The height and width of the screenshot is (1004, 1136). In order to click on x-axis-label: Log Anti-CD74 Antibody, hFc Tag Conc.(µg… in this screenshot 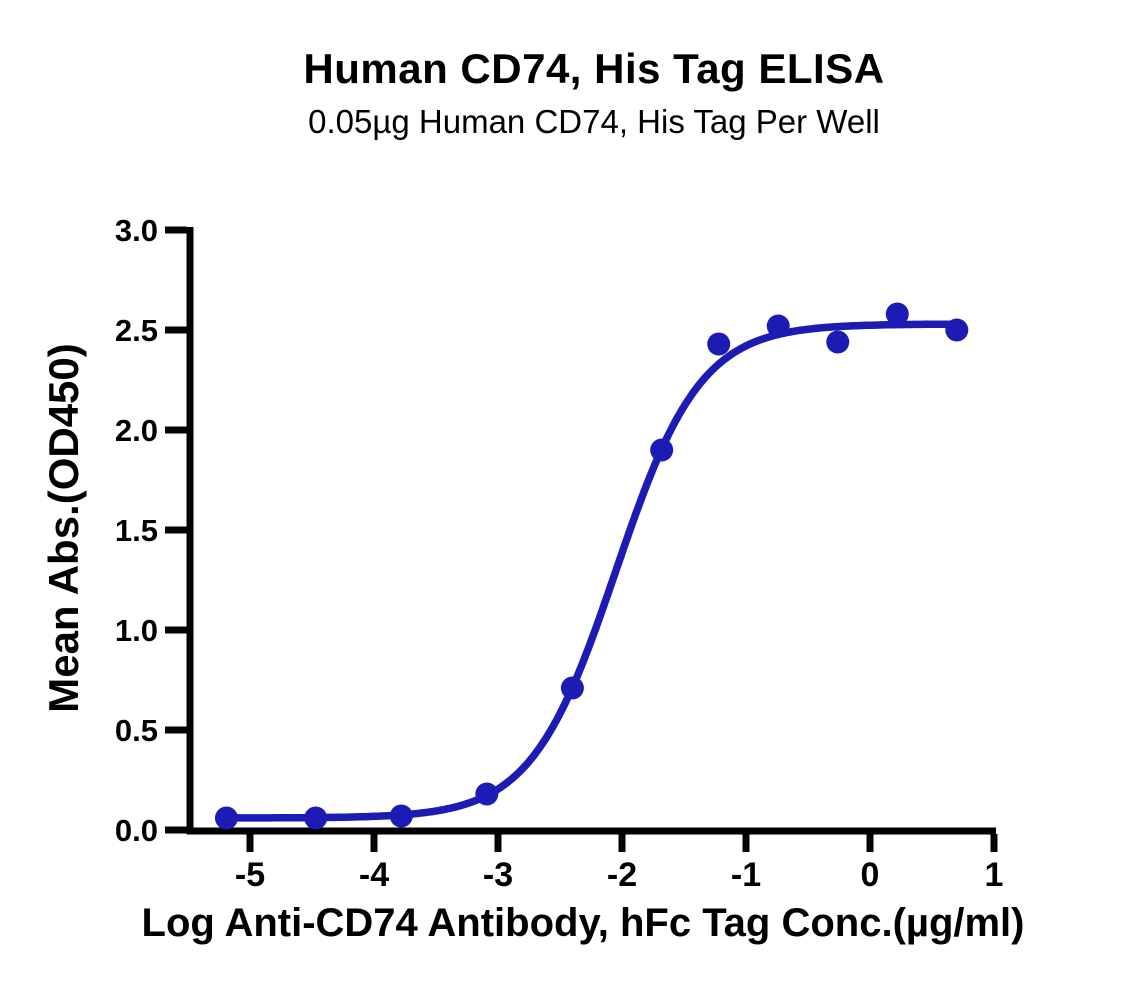, I will do `click(583, 923)`.